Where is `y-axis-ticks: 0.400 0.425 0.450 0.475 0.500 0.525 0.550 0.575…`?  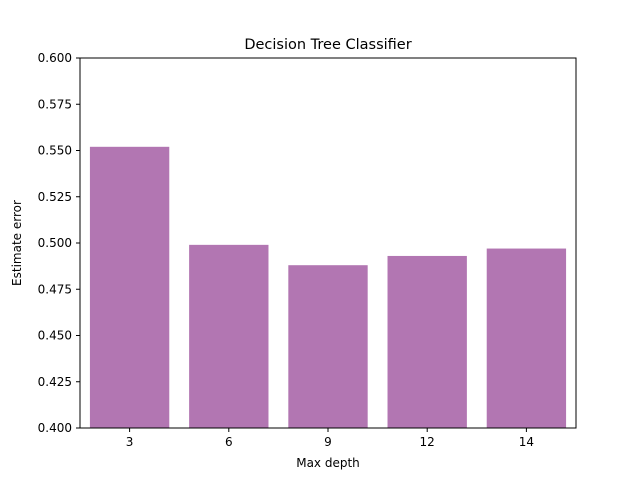
y-axis-ticks: 0.400 0.425 0.450 0.475 0.500 0.525 0.550 0.575… is located at coordinates (59, 243).